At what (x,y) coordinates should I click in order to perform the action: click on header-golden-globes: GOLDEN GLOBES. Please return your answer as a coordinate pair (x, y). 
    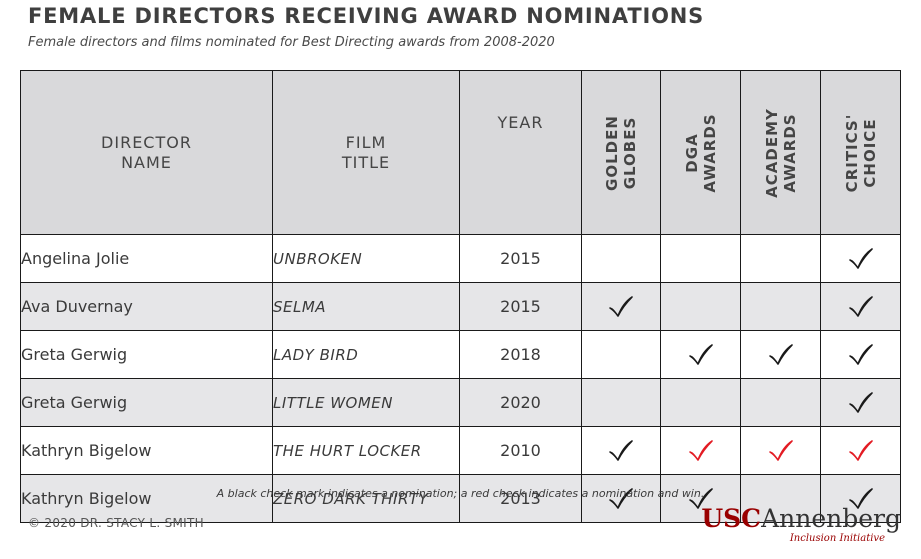
    Looking at the image, I should click on (621, 152).